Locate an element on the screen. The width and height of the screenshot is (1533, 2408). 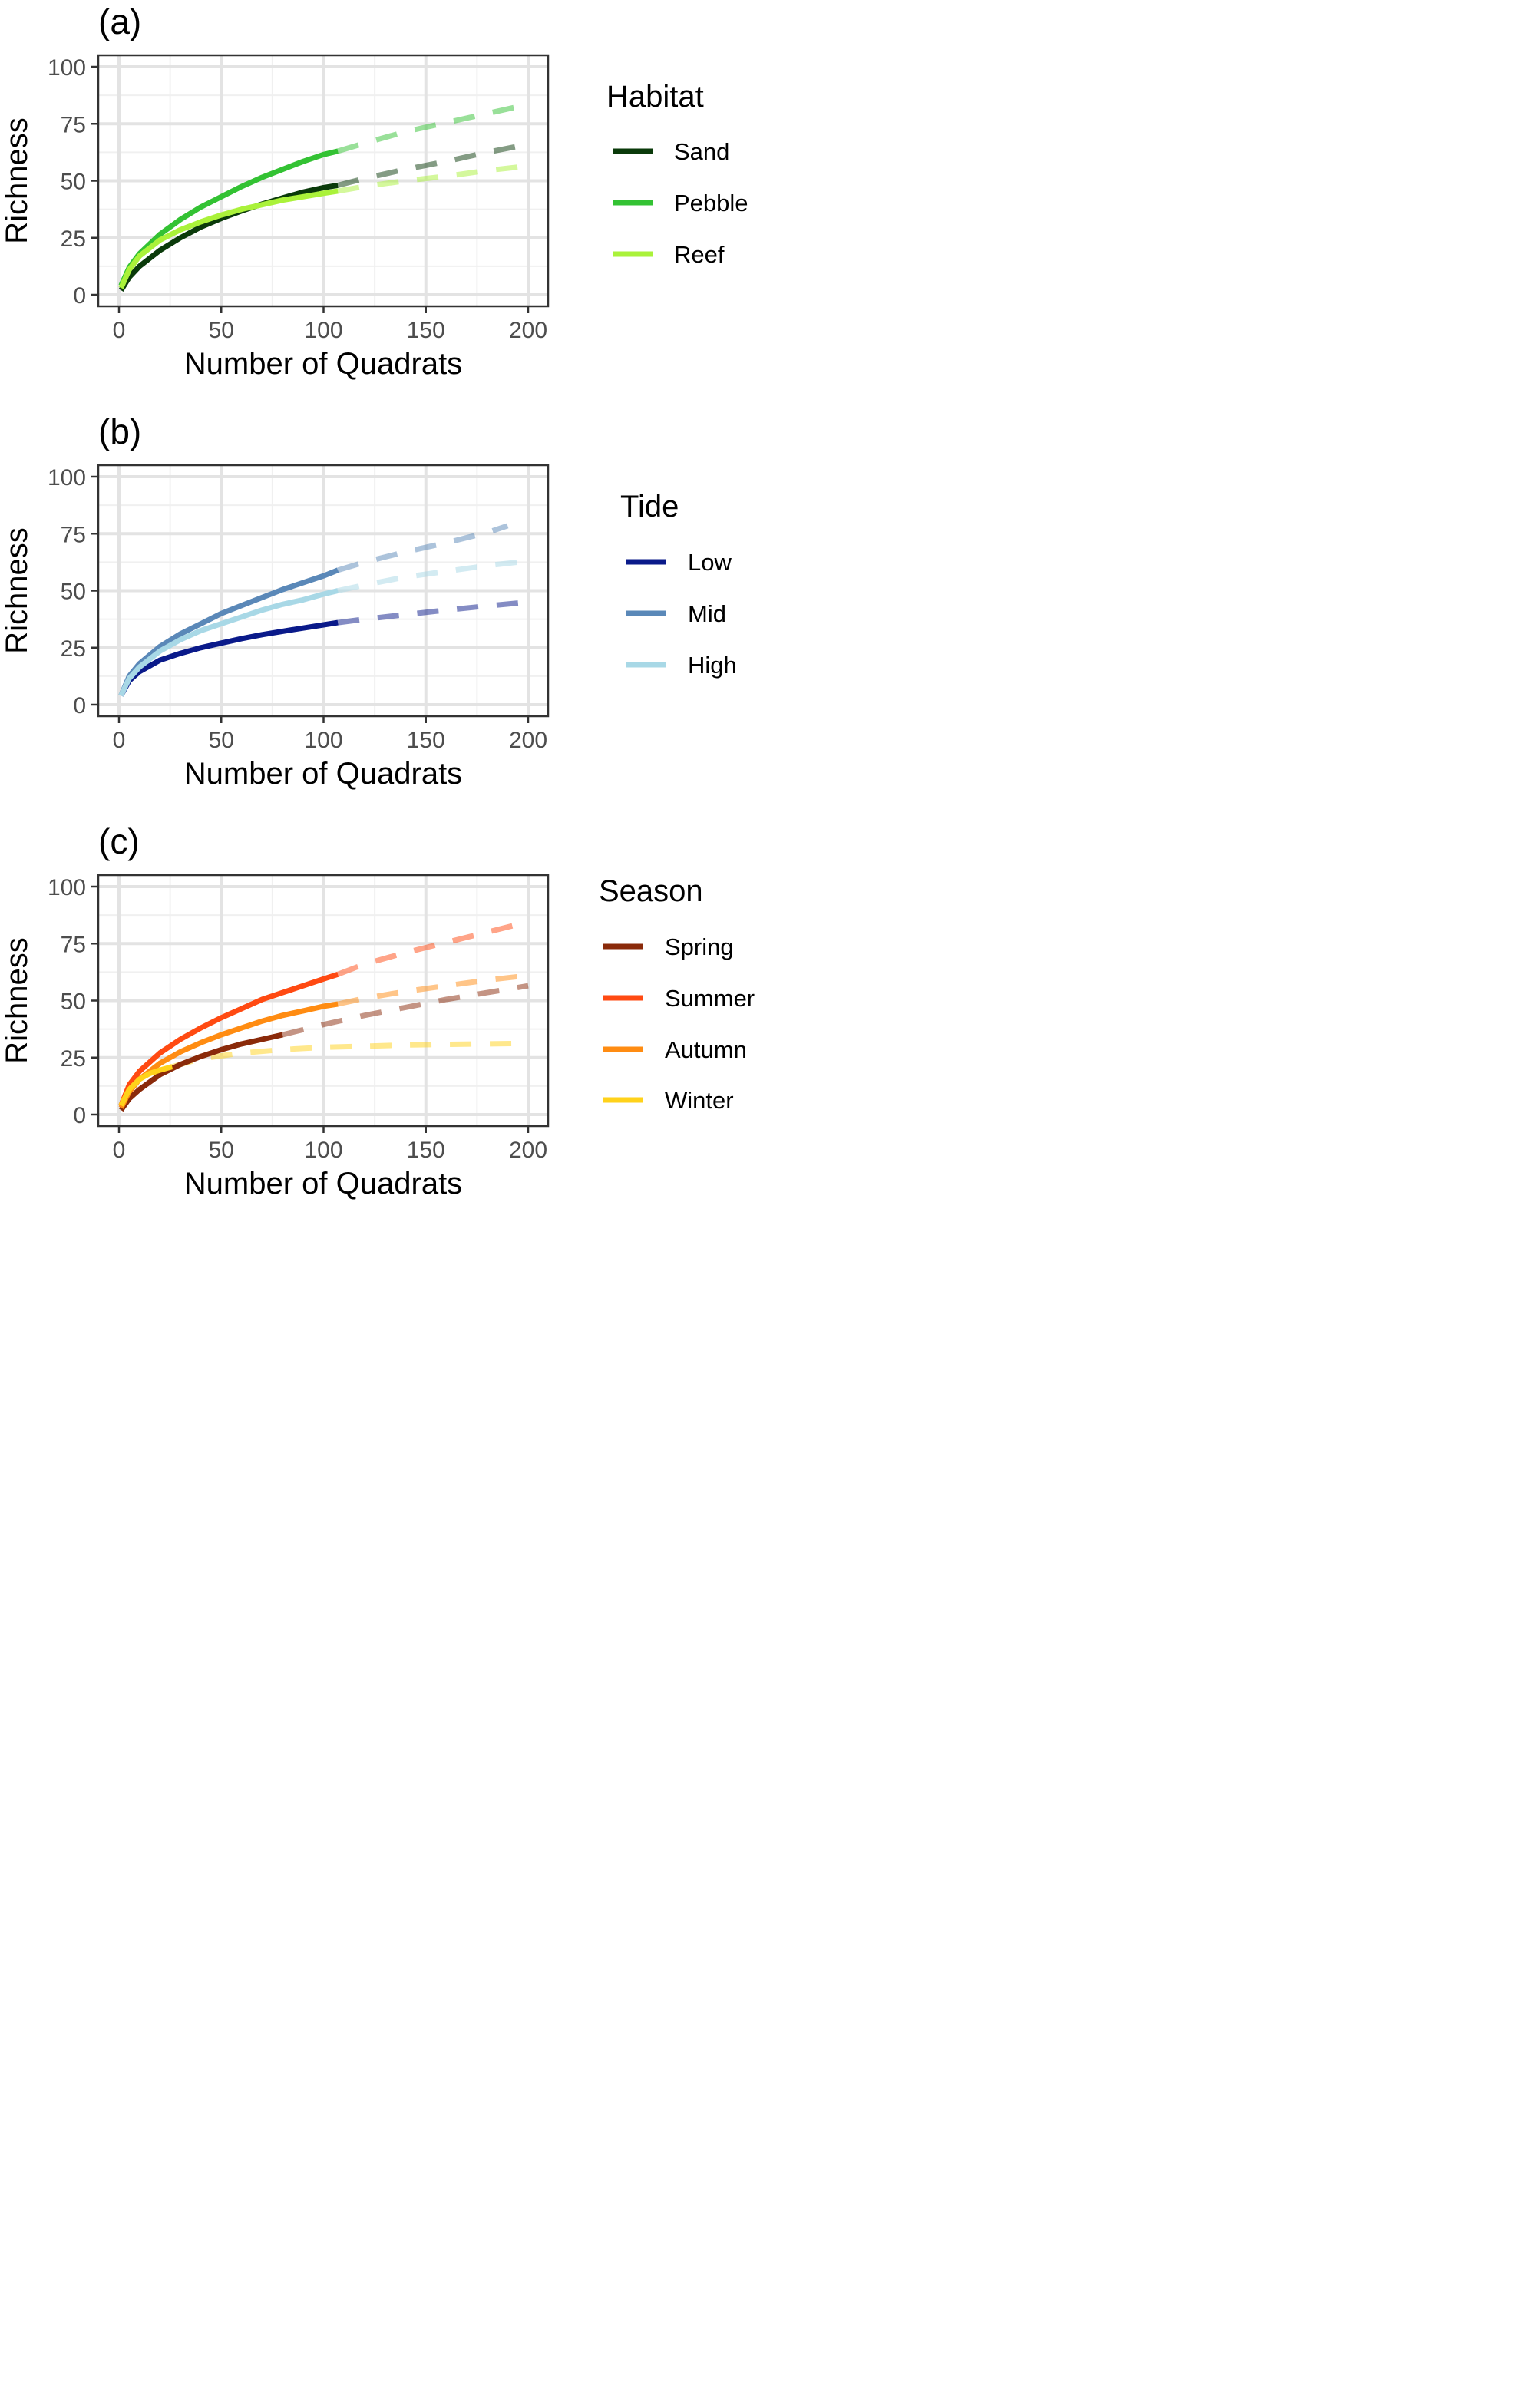
interpolated-line-sand is located at coordinates (228, 237).